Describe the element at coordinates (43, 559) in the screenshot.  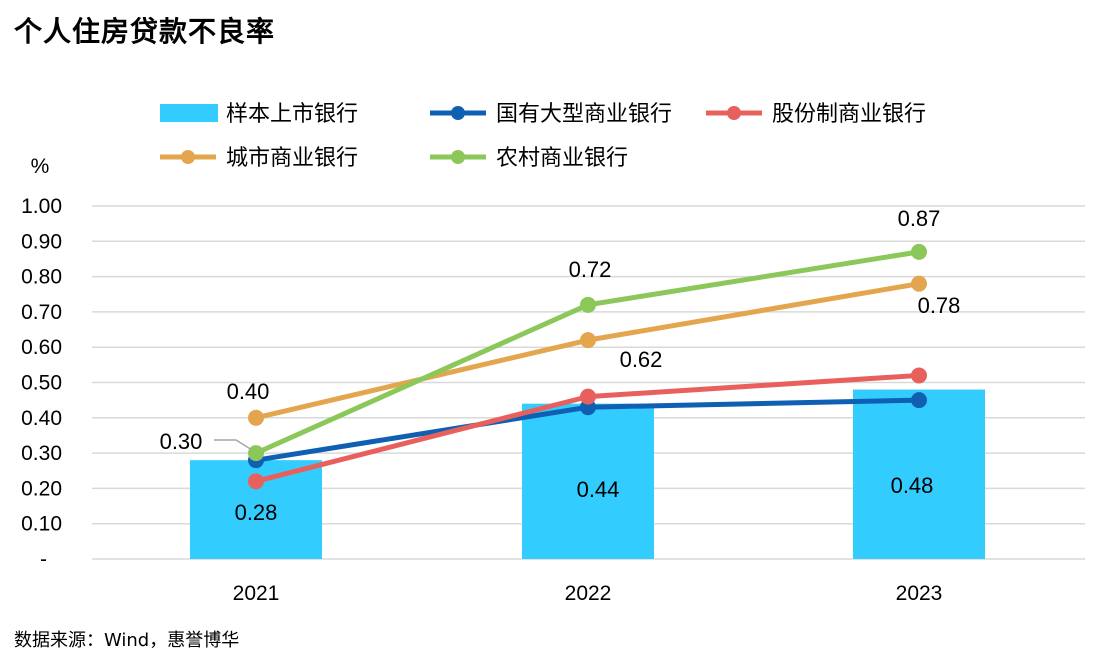
I see `y-tick-label: -` at that location.